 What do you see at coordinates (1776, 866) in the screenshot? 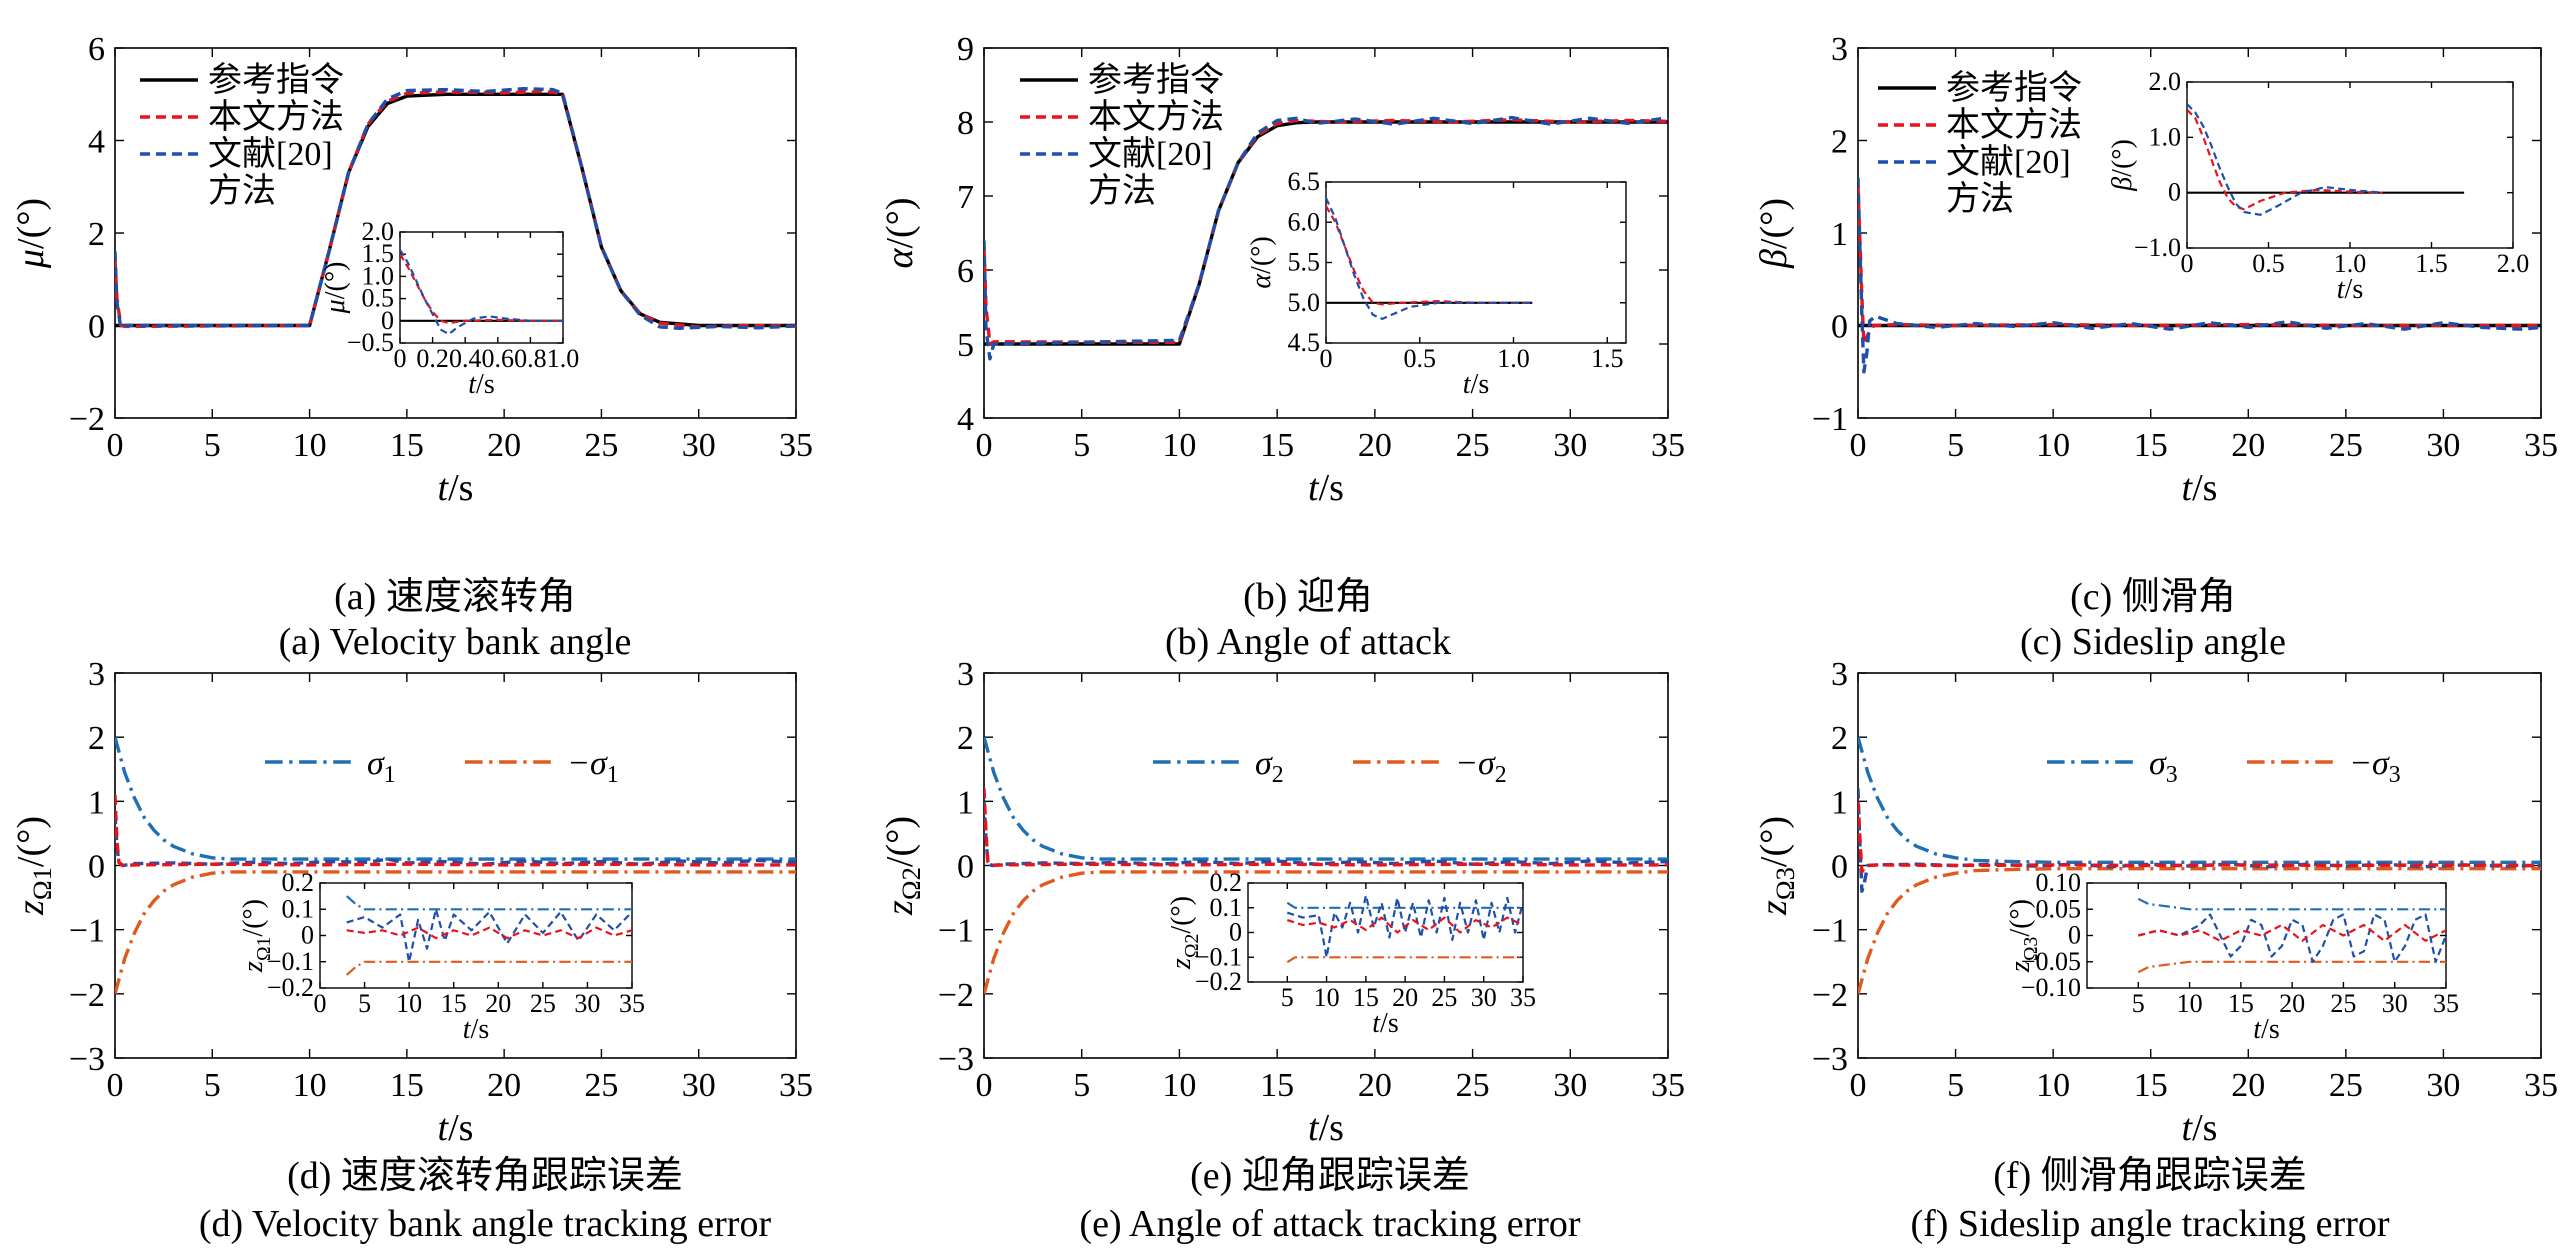
I see `y-axis-label: zΩ3/(°)` at bounding box center [1776, 866].